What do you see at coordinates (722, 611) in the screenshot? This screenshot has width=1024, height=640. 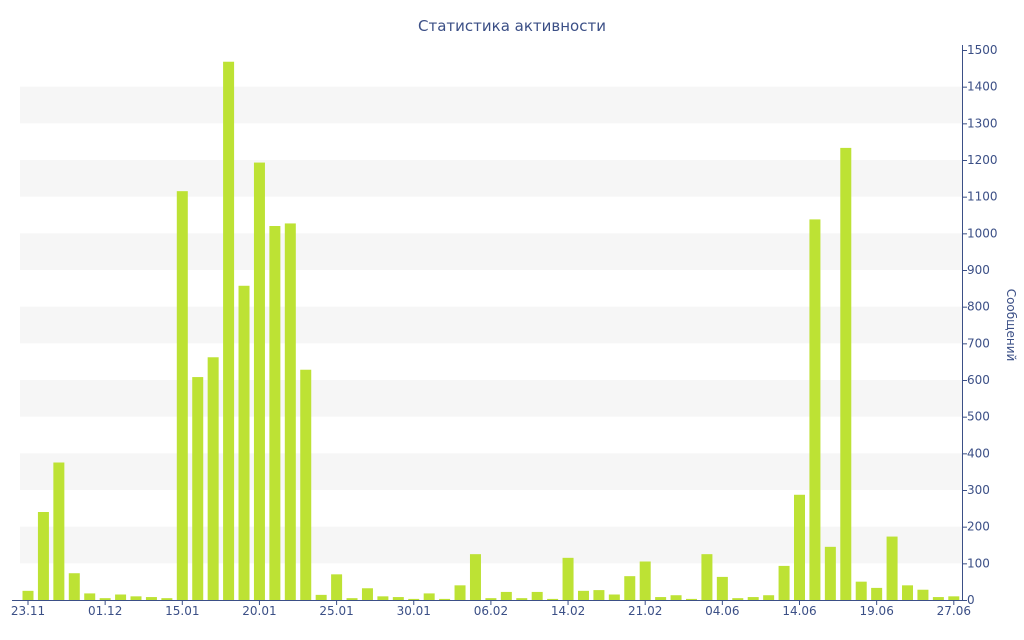 I see `x-tick-label: 04.06` at bounding box center [722, 611].